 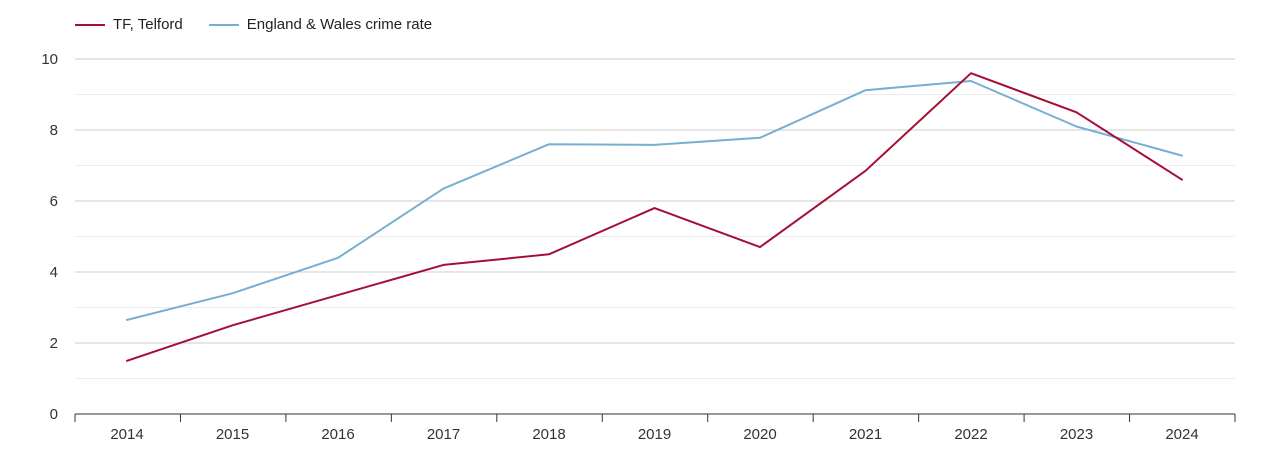 I want to click on legend-item-england-wales: England & Wales crime rate, so click(x=320, y=24).